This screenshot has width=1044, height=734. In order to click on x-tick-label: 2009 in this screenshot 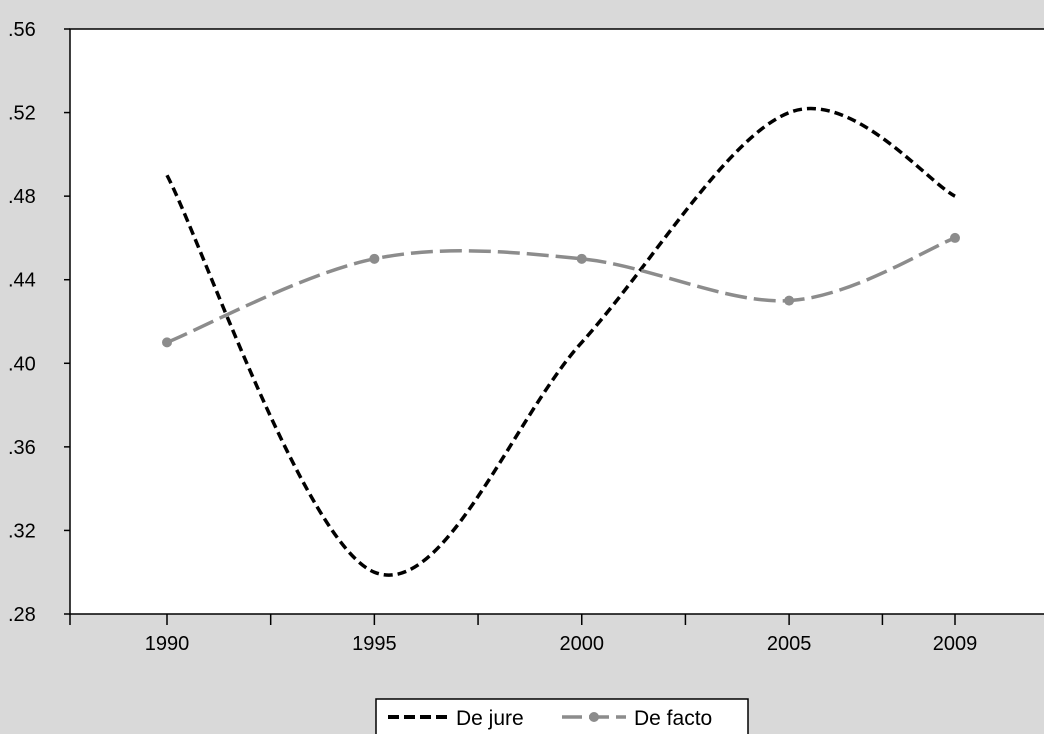, I will do `click(955, 644)`.